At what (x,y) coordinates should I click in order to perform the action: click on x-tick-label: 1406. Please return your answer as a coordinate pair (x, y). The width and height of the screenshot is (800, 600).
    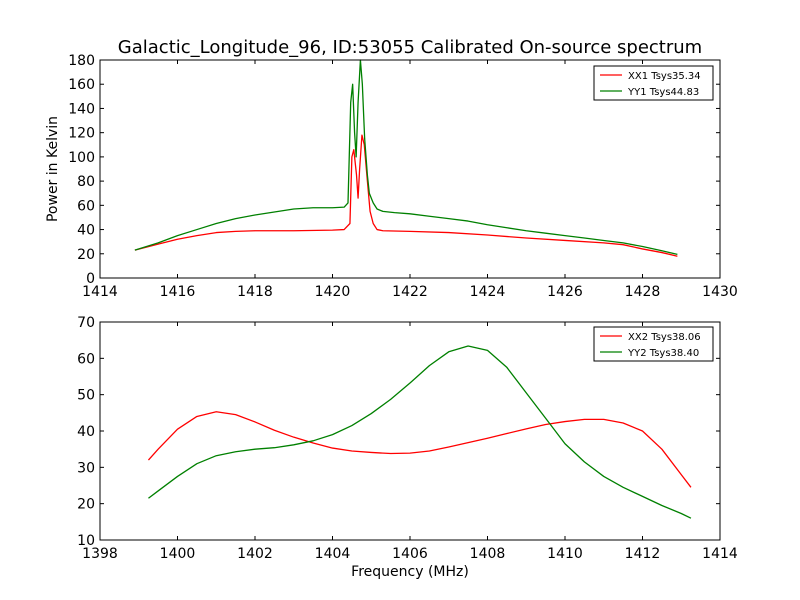
    Looking at the image, I should click on (410, 554).